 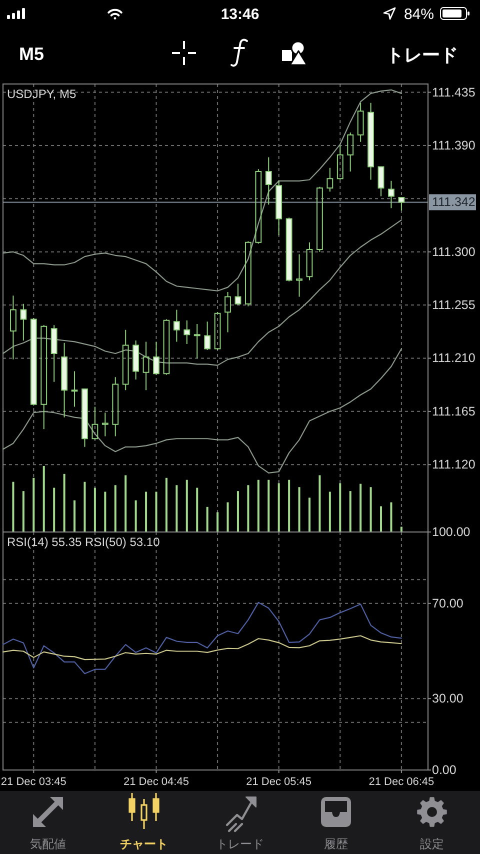 What do you see at coordinates (401, 782) in the screenshot?
I see `x-tick-label: 21 Dec 06:45` at bounding box center [401, 782].